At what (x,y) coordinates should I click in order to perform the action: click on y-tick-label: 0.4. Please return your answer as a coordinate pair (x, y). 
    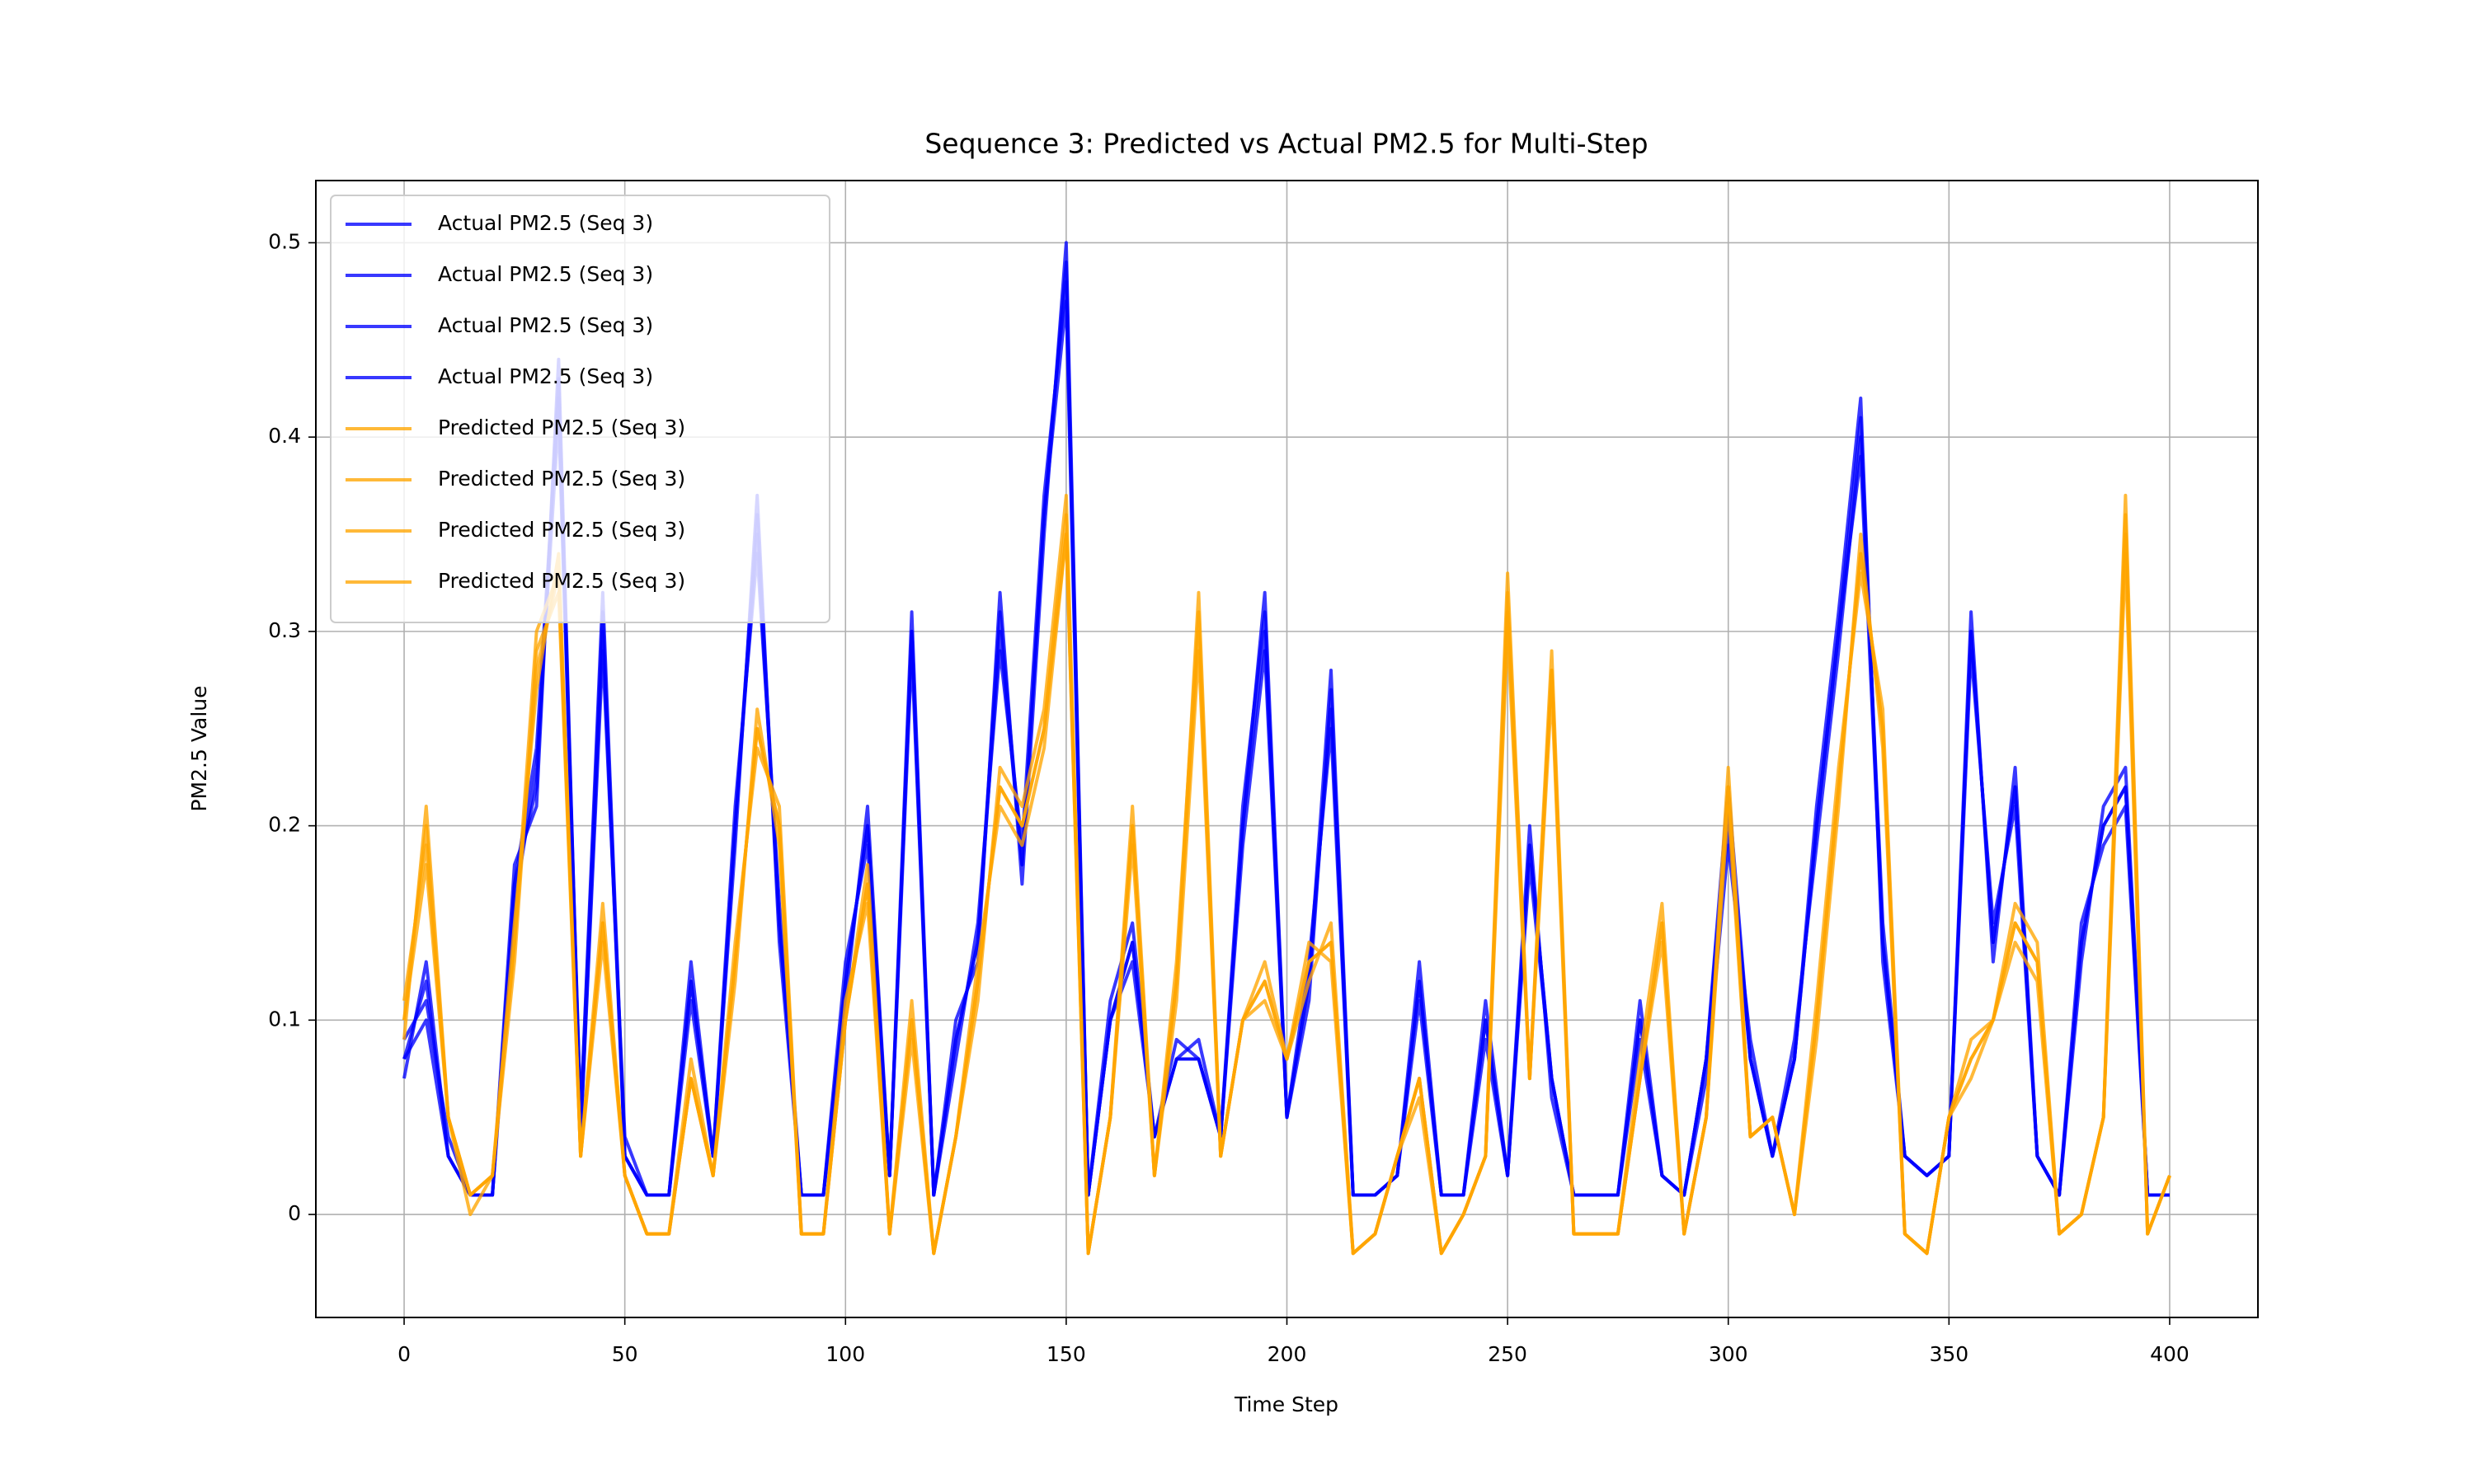
    Looking at the image, I should click on (284, 436).